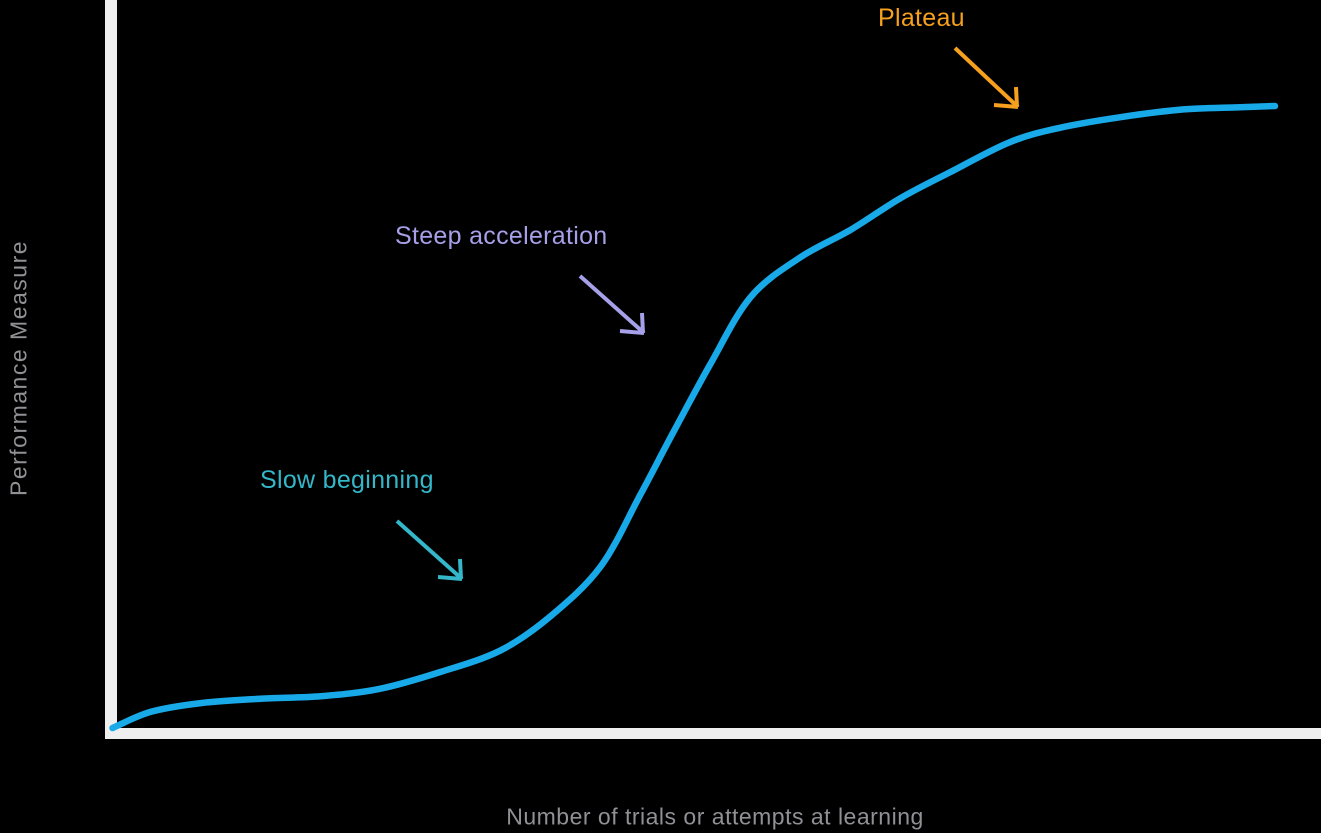  I want to click on plateau-arrow-icon, so click(986, 77).